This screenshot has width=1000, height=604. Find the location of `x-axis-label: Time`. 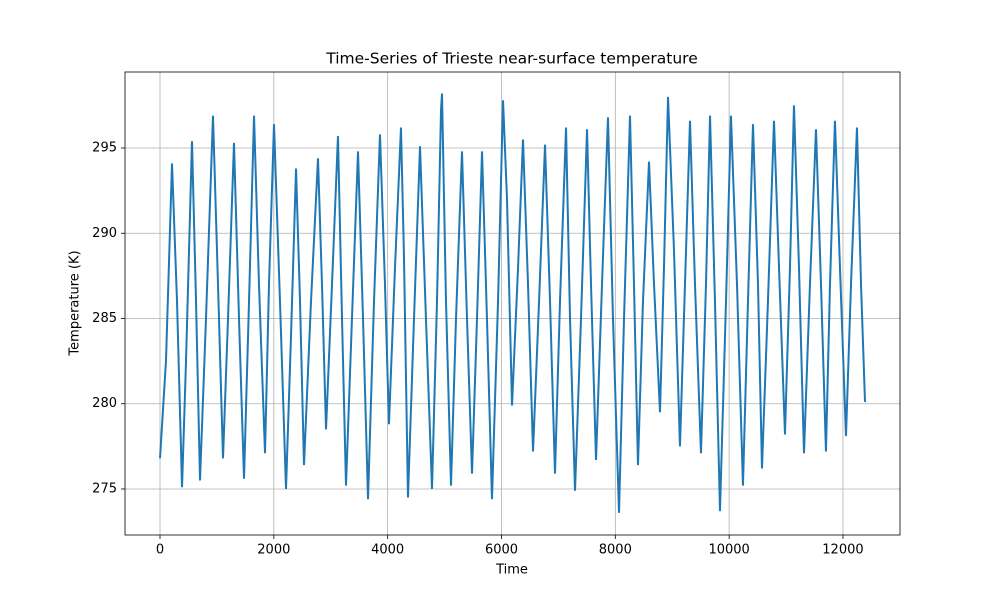

x-axis-label: Time is located at coordinates (511, 570).